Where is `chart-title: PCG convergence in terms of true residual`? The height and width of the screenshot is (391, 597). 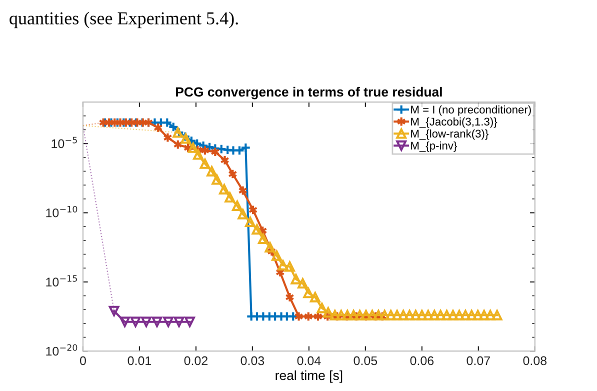
chart-title: PCG convergence in terms of true residual is located at coordinates (309, 93).